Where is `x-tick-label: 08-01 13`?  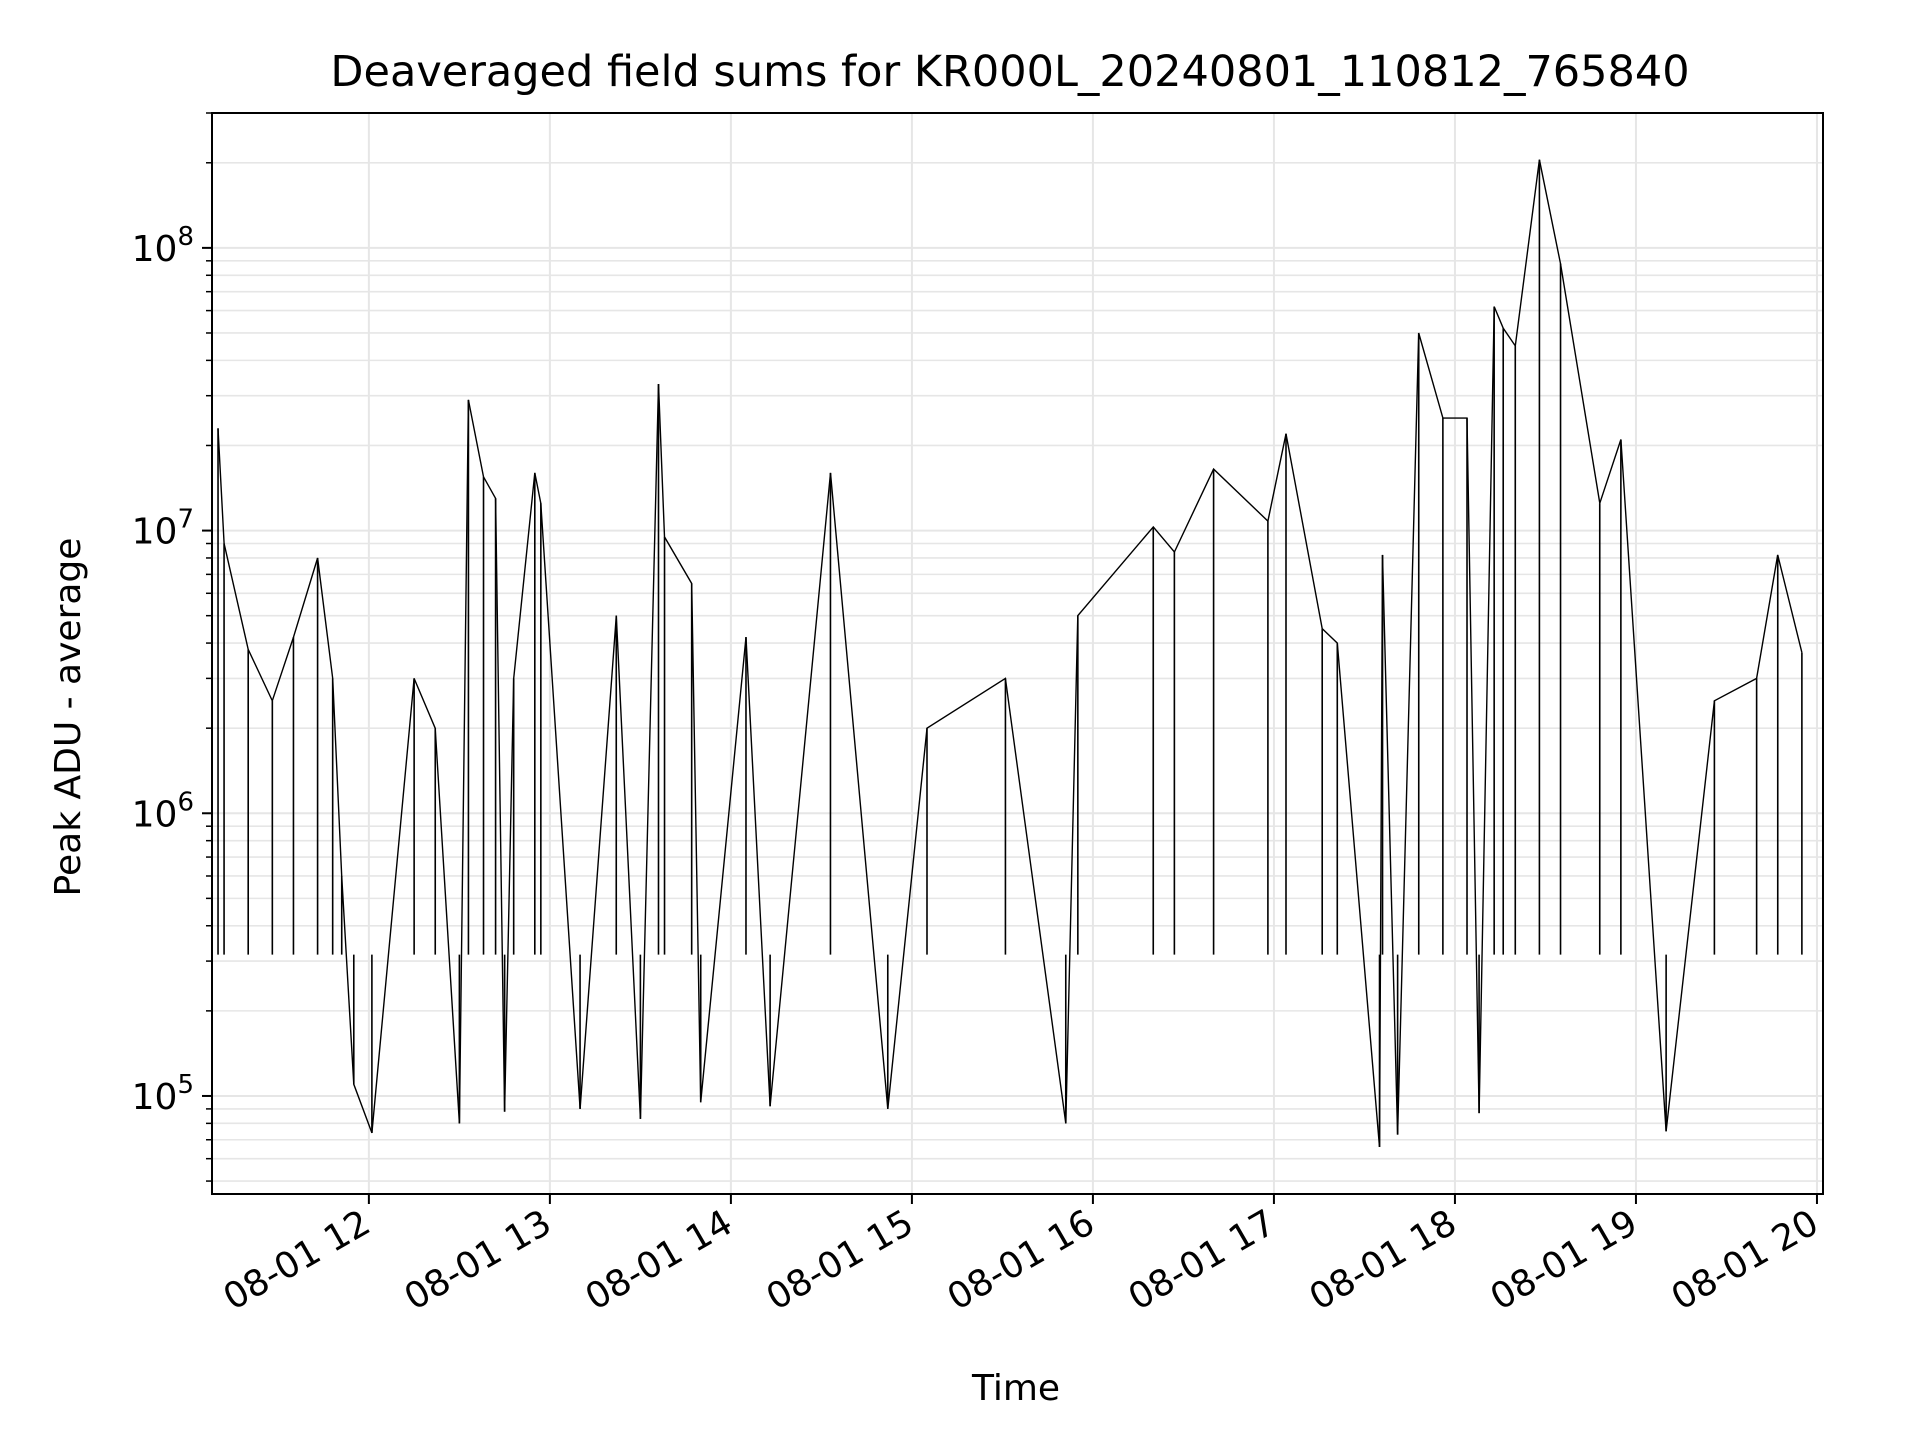
x-tick-label: 08-01 13 is located at coordinates (478, 1260).